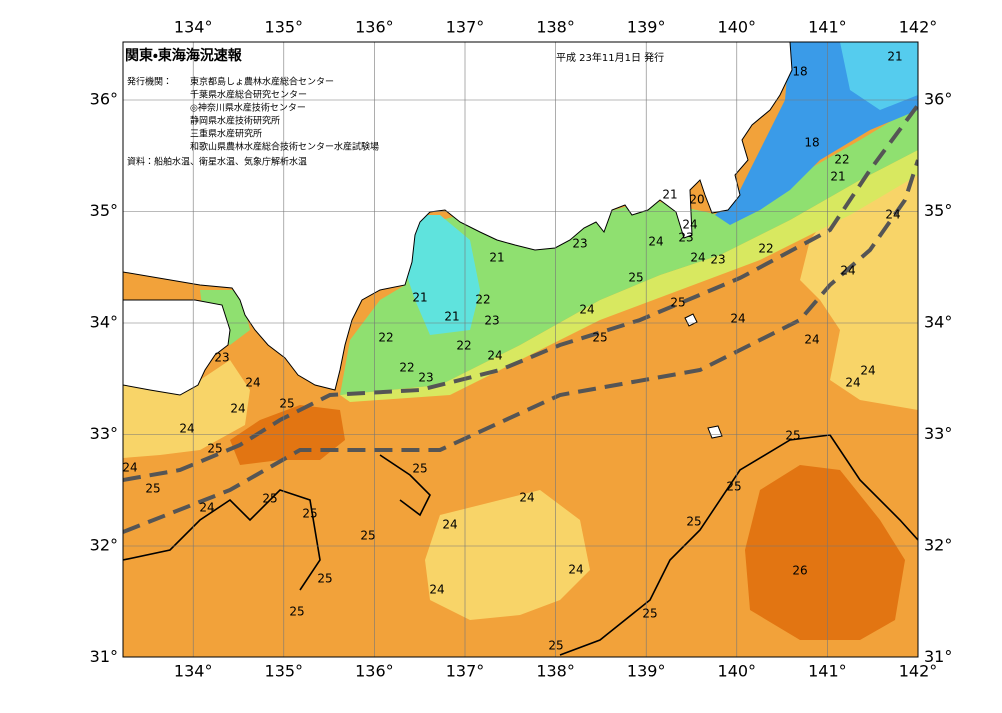 This screenshot has height=713, width=1002. I want to click on lon-label-top: 134°, so click(193, 27).